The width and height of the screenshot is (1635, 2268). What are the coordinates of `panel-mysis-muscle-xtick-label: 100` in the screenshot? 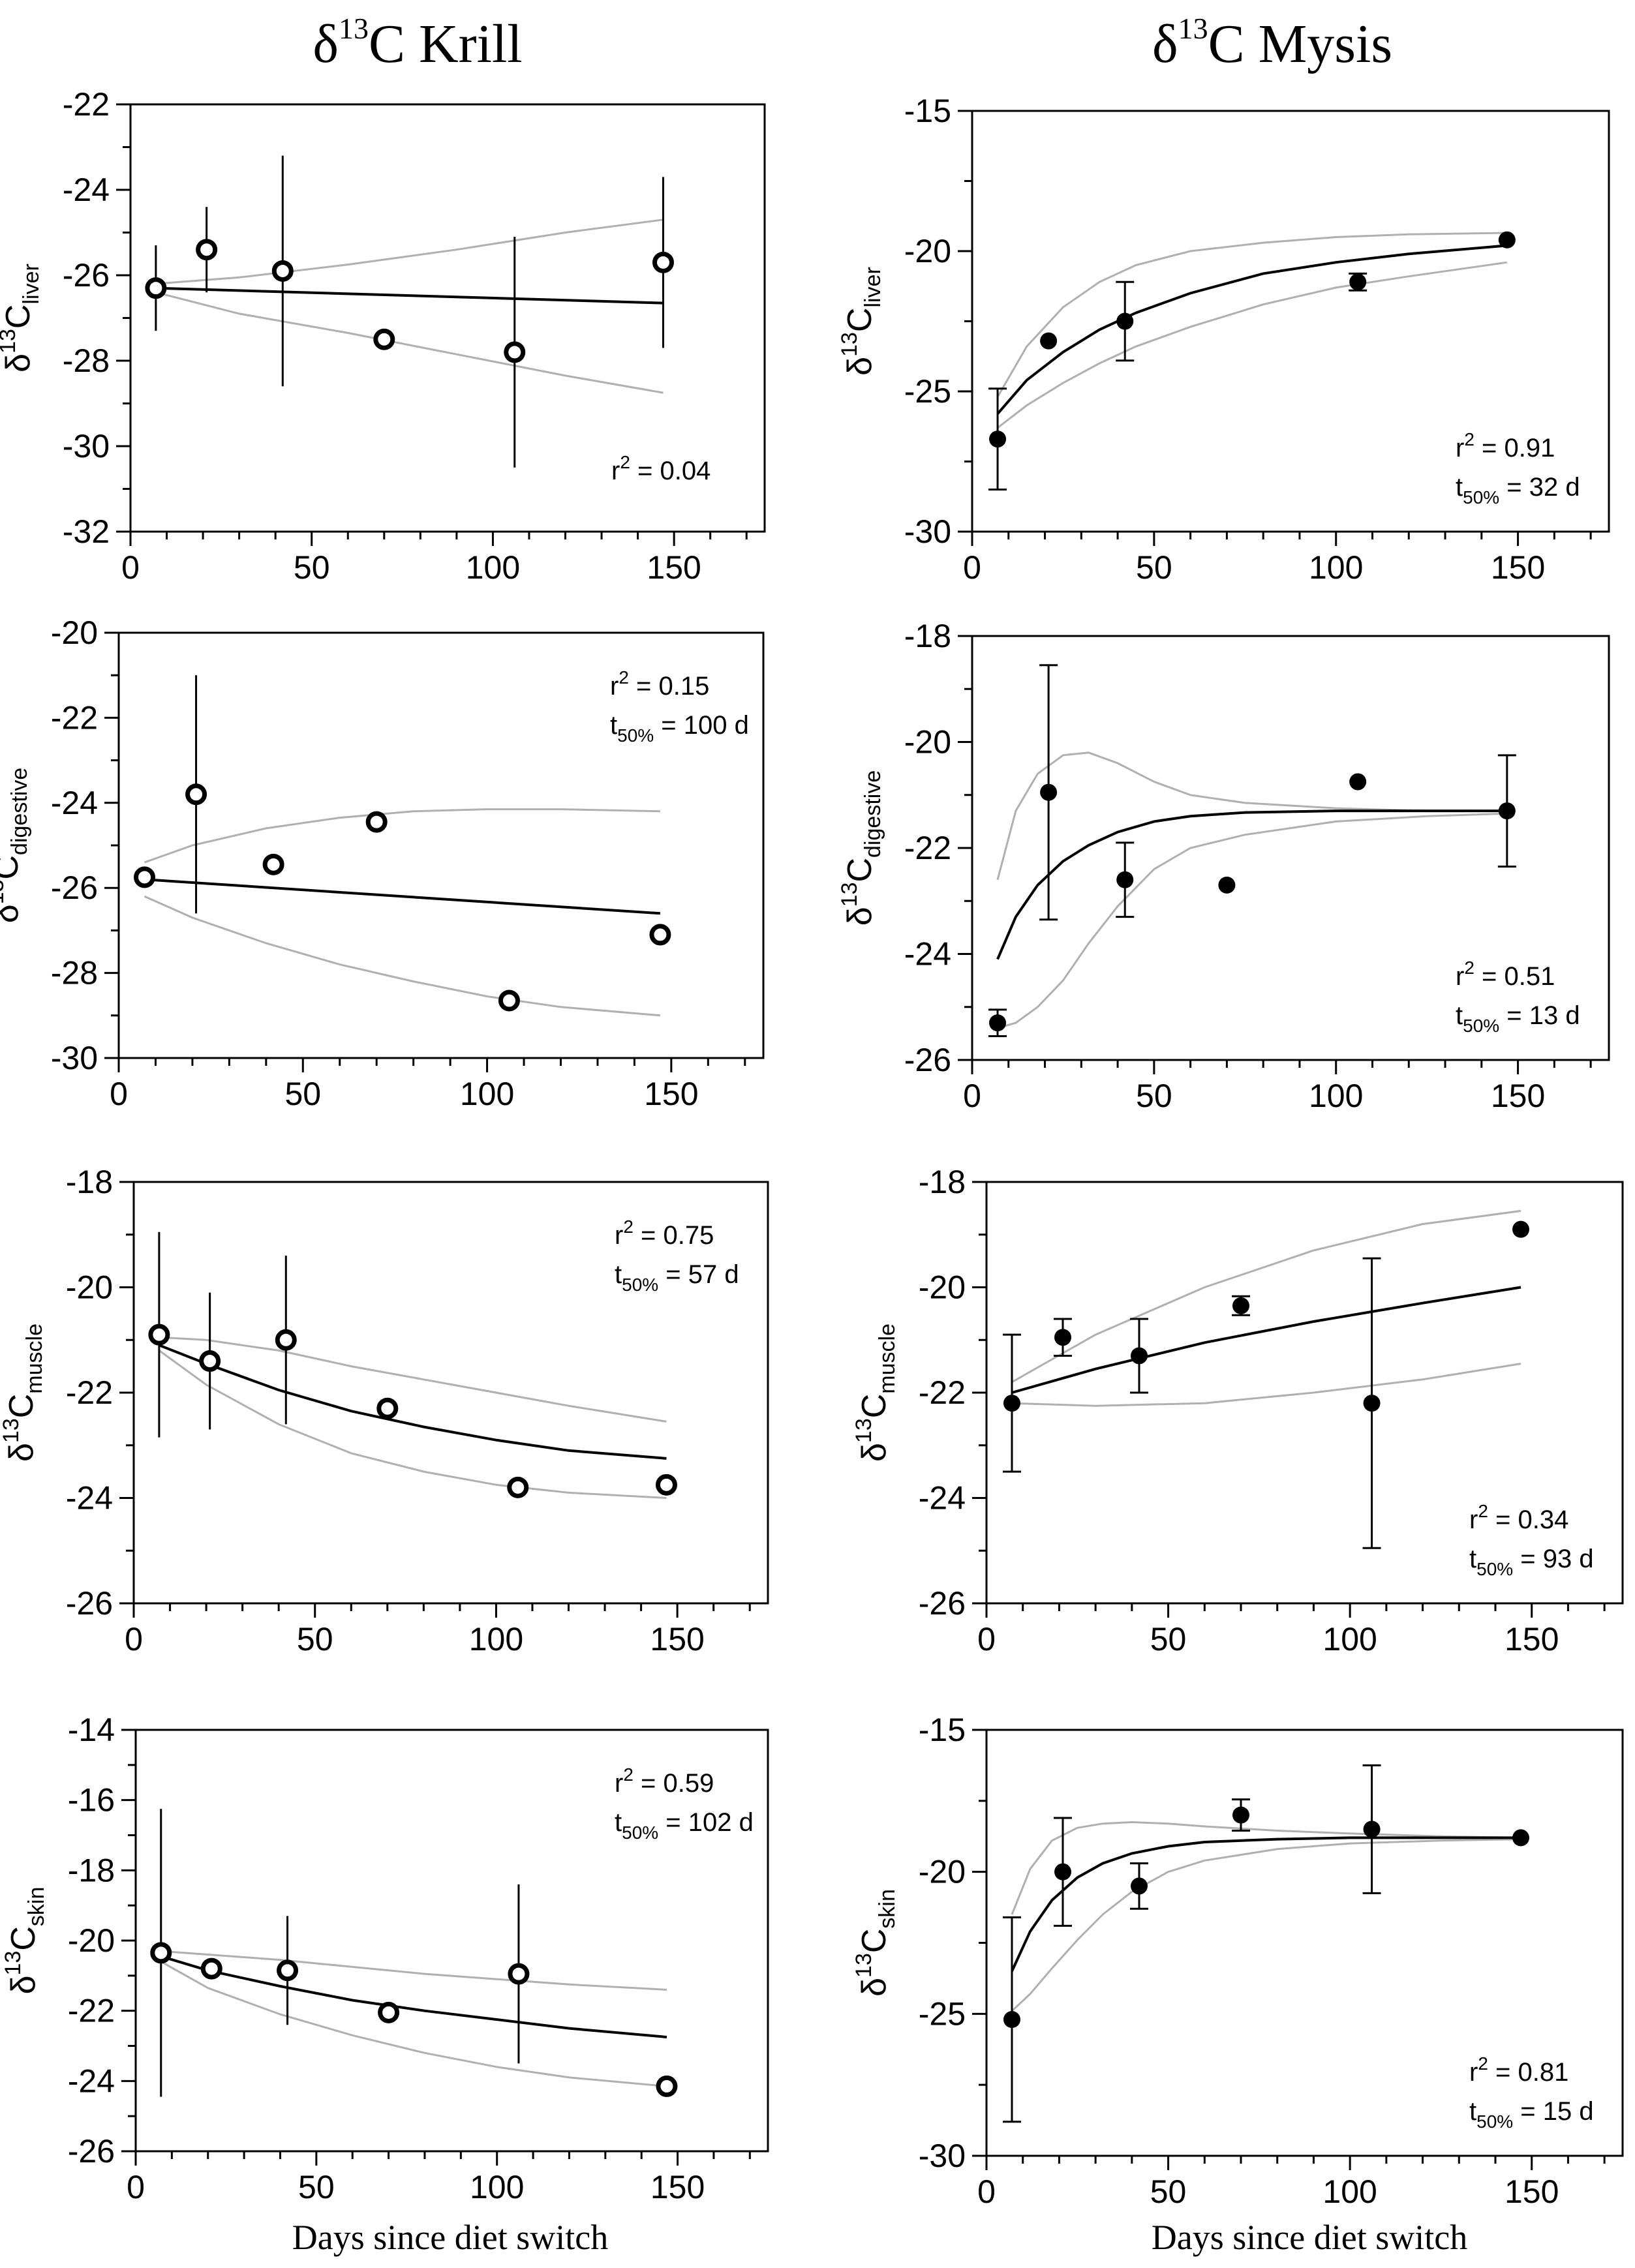 It's located at (1349, 1639).